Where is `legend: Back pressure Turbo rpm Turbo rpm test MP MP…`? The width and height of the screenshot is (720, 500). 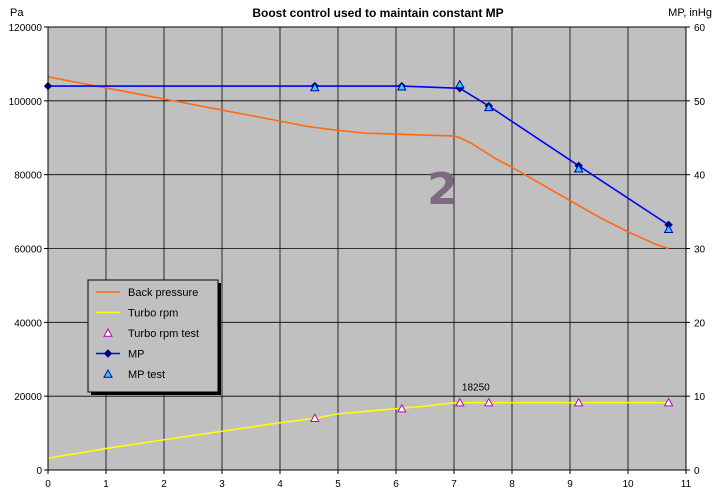 legend: Back pressure Turbo rpm Turbo rpm test MP MP… is located at coordinates (154, 337).